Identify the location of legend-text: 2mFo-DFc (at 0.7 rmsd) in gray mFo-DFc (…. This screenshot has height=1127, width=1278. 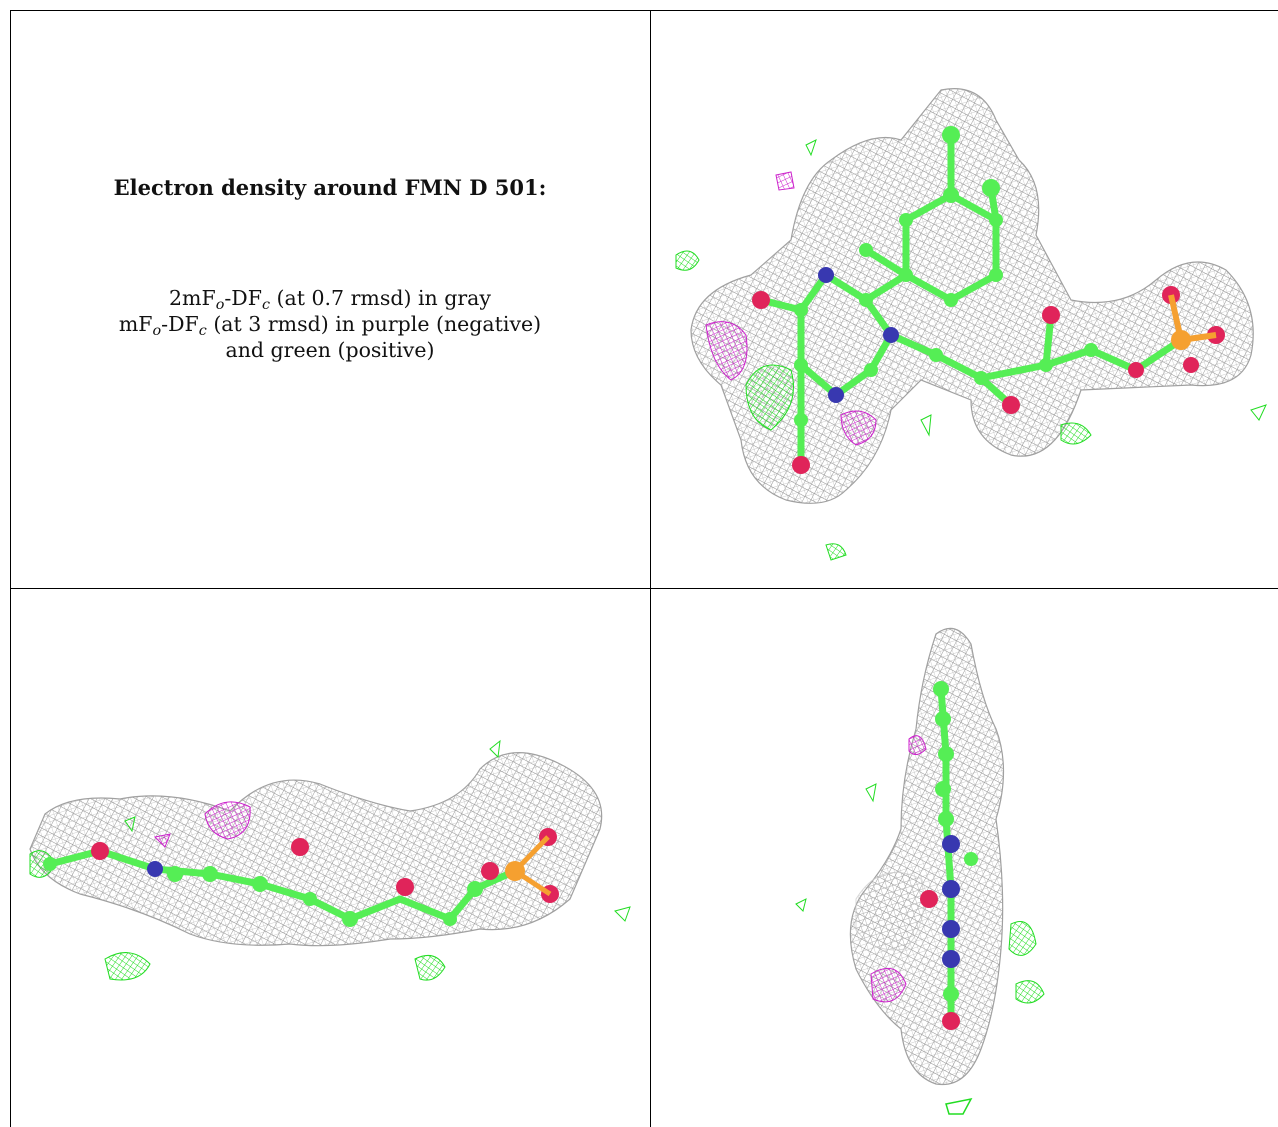
(330, 324).